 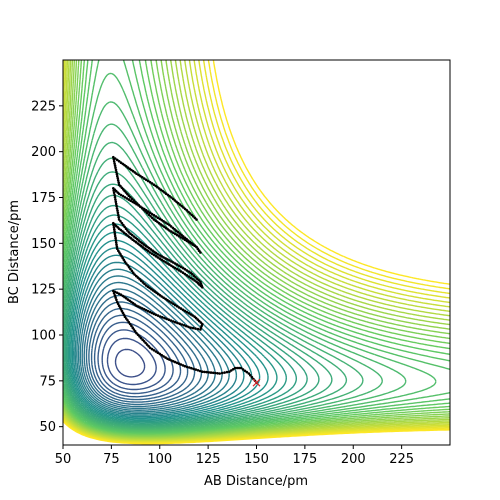 I want to click on x-tick-label: 125, so click(x=208, y=459).